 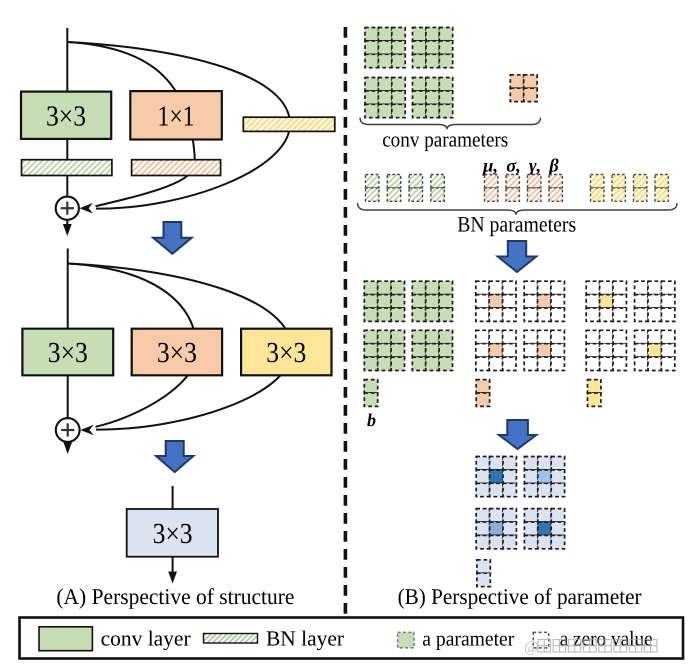 I want to click on svg-text: σ,, so click(x=513, y=167).